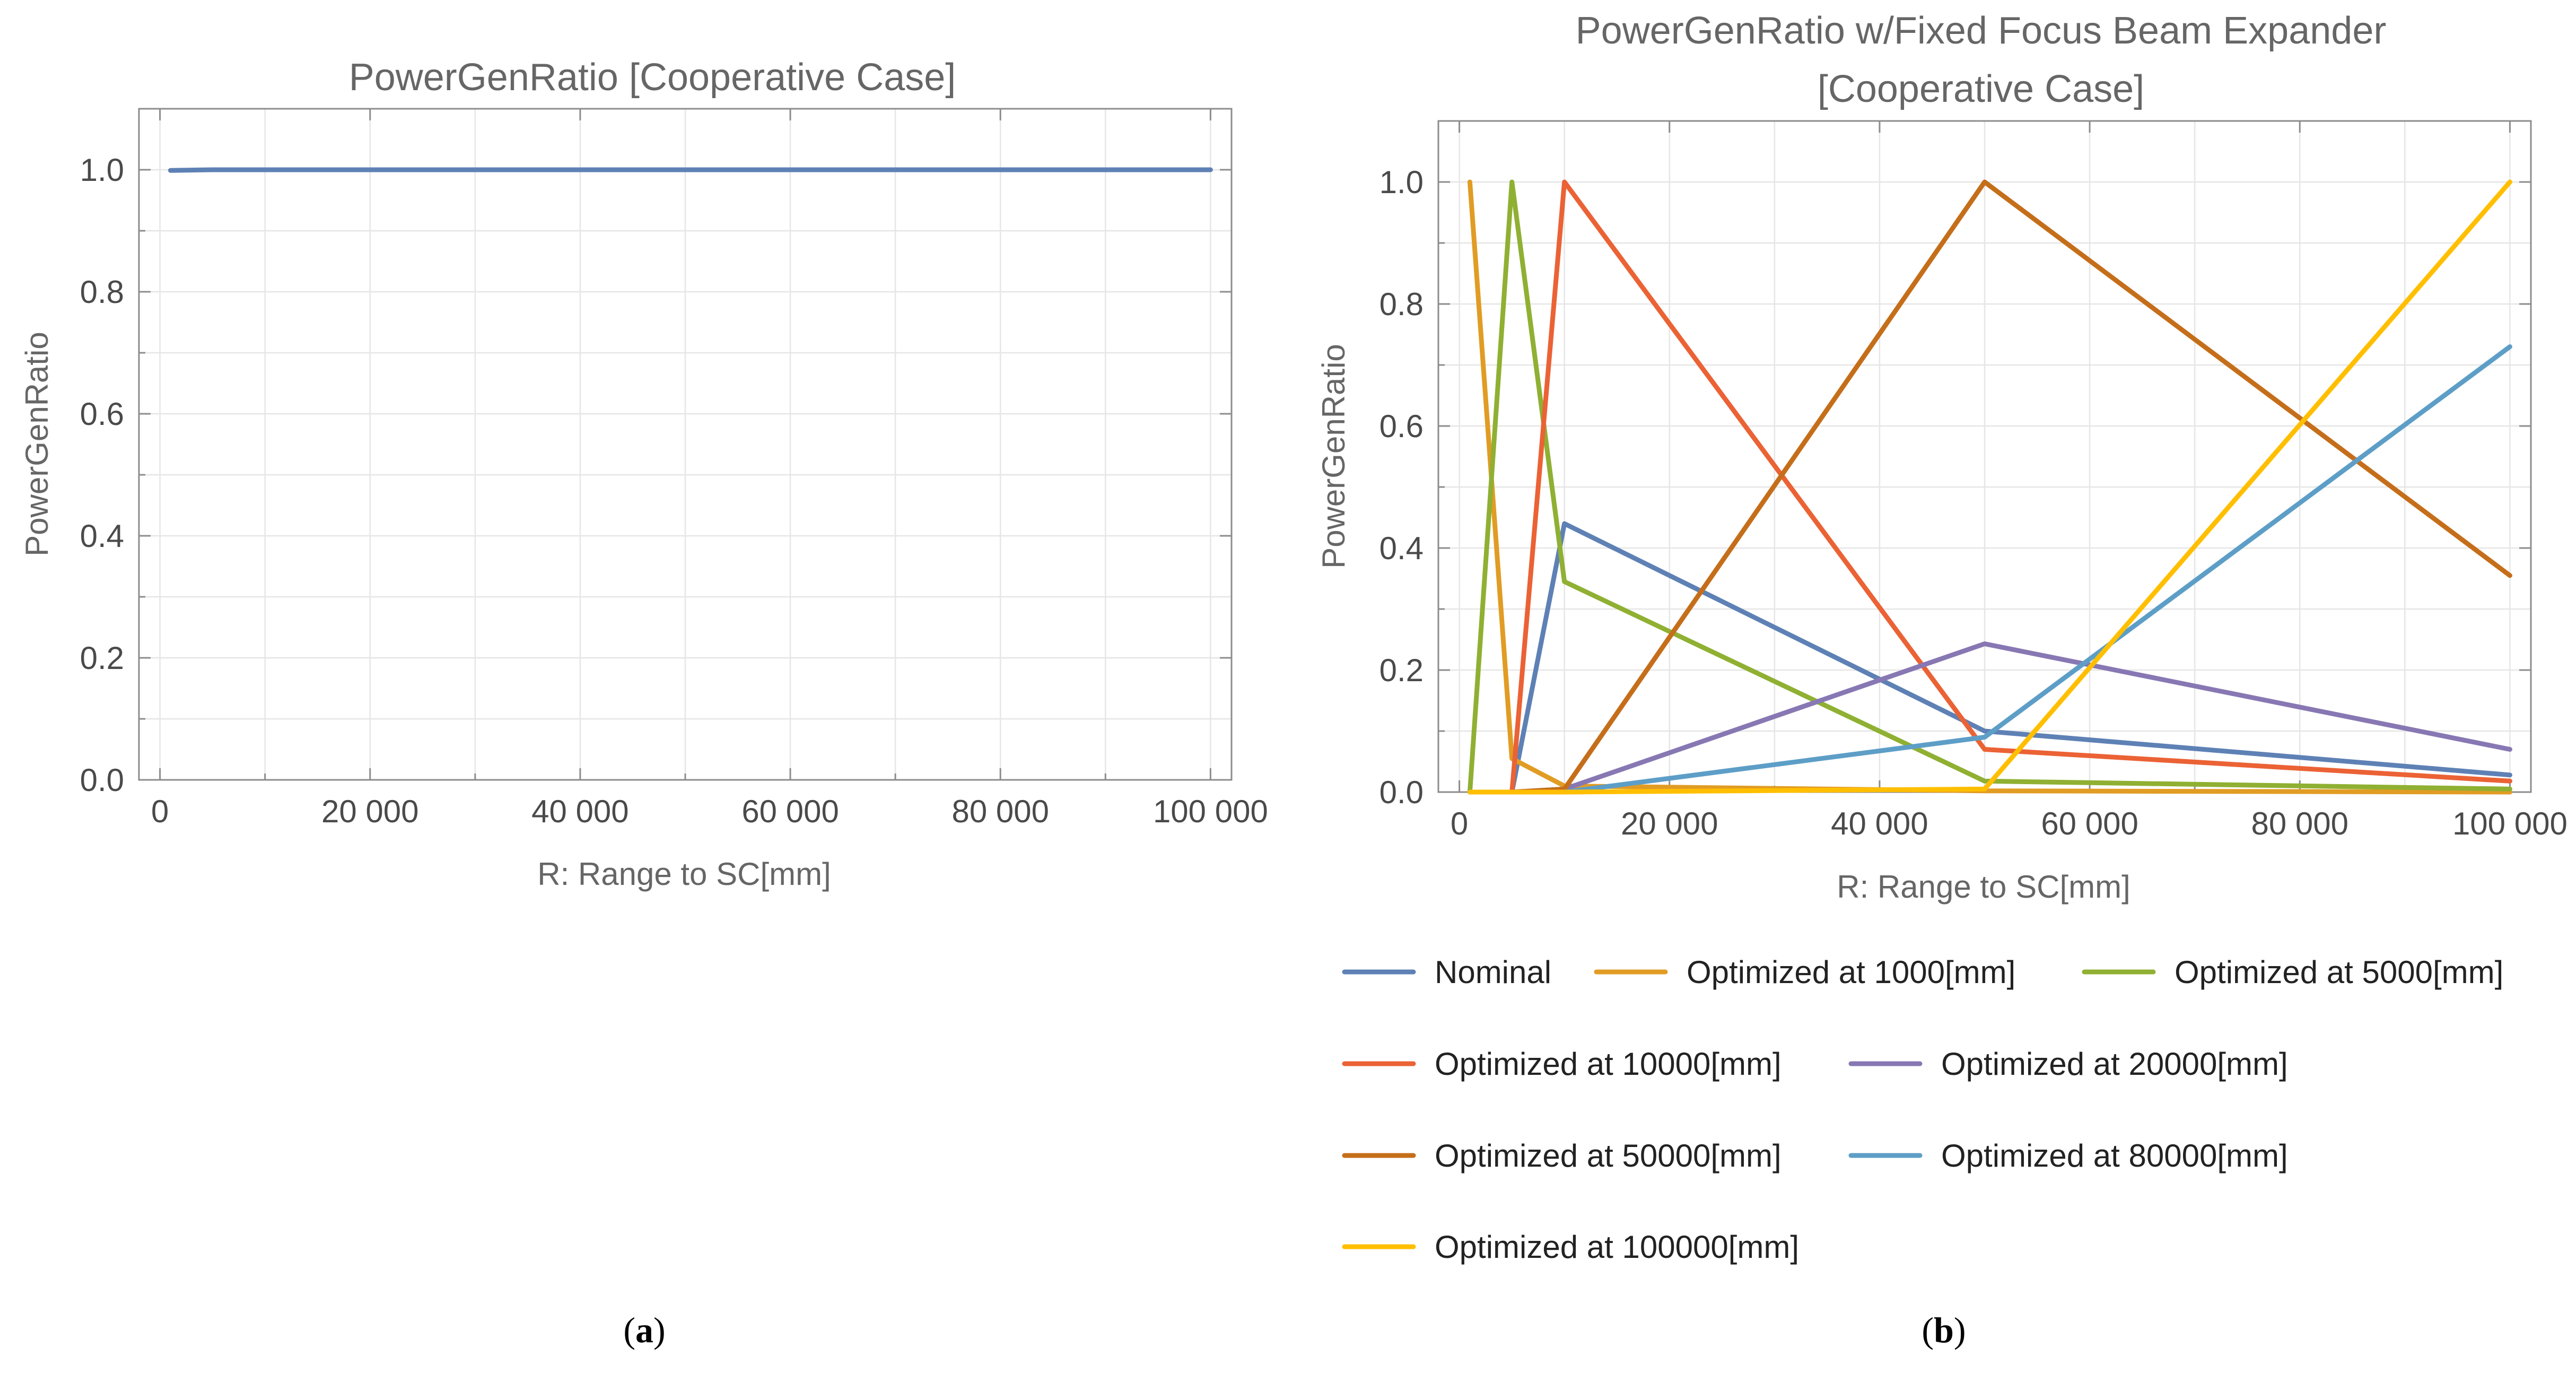  Describe the element at coordinates (1608, 1156) in the screenshot. I see `legend-label: Optimized at 50000[mm]` at that location.